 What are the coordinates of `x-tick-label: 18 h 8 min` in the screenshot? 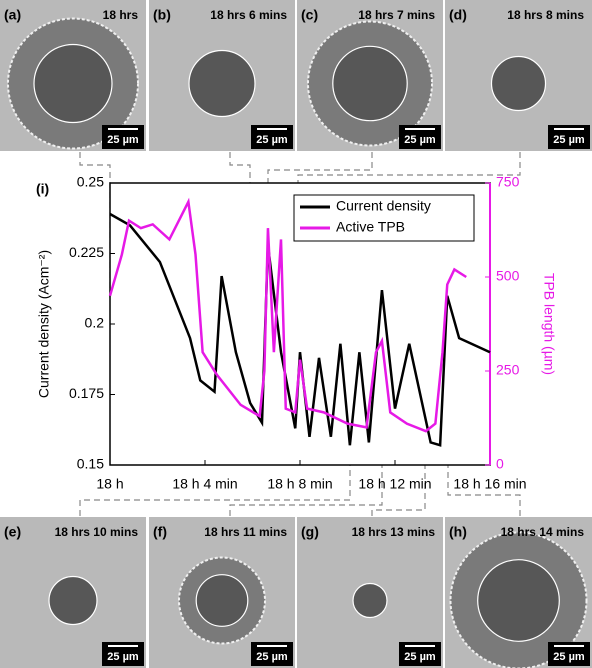 It's located at (299, 484).